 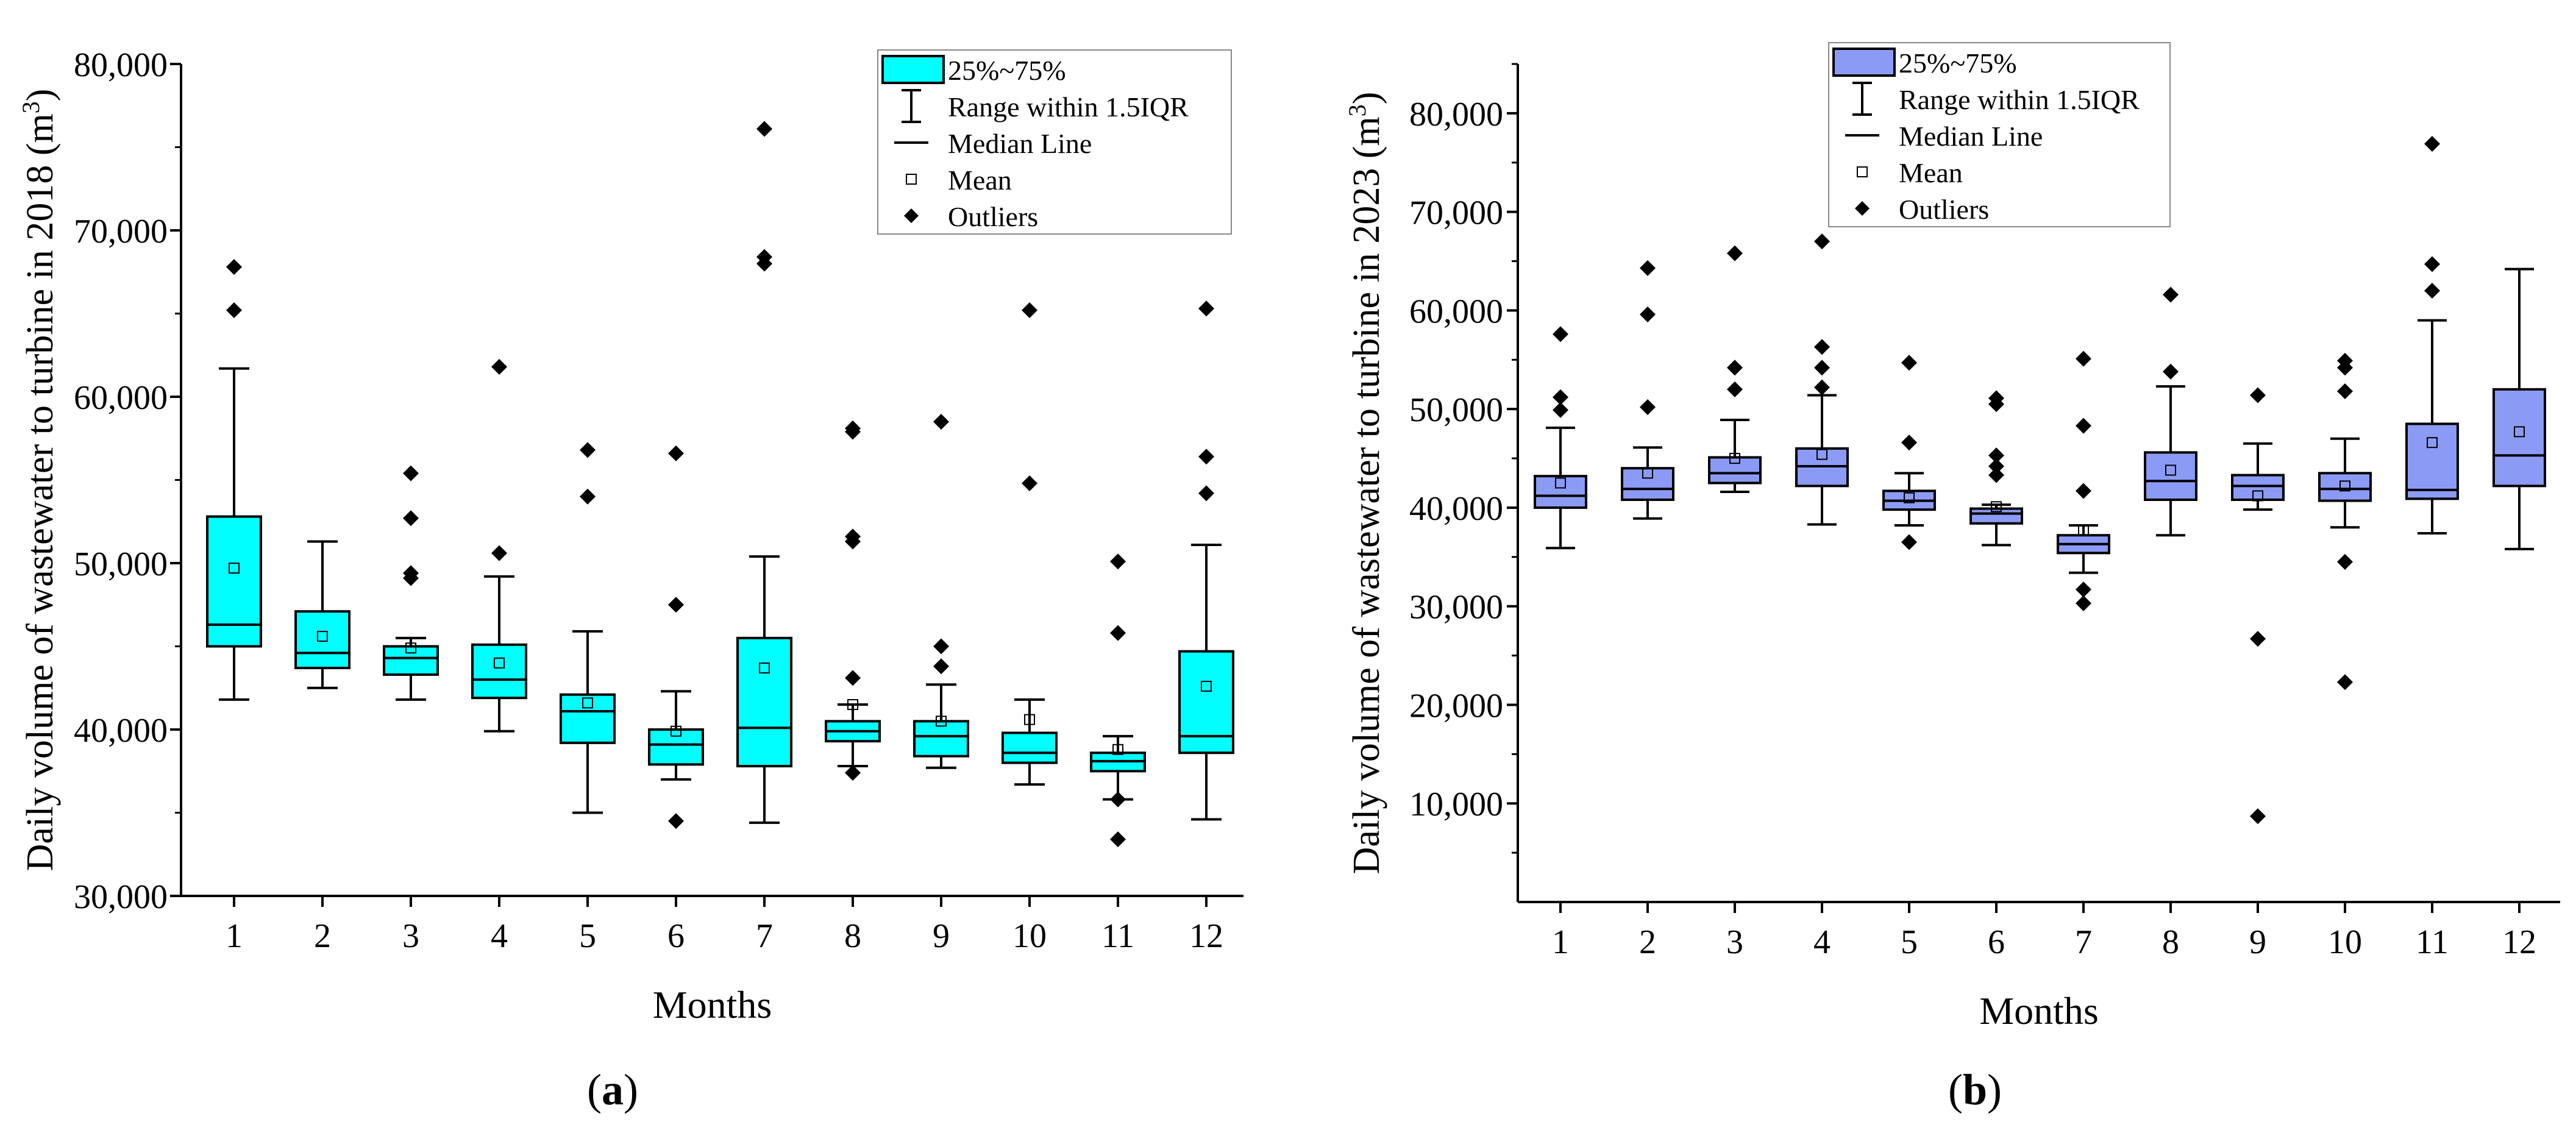 I want to click on y-tick-label: 40,000, so click(x=1456, y=509).